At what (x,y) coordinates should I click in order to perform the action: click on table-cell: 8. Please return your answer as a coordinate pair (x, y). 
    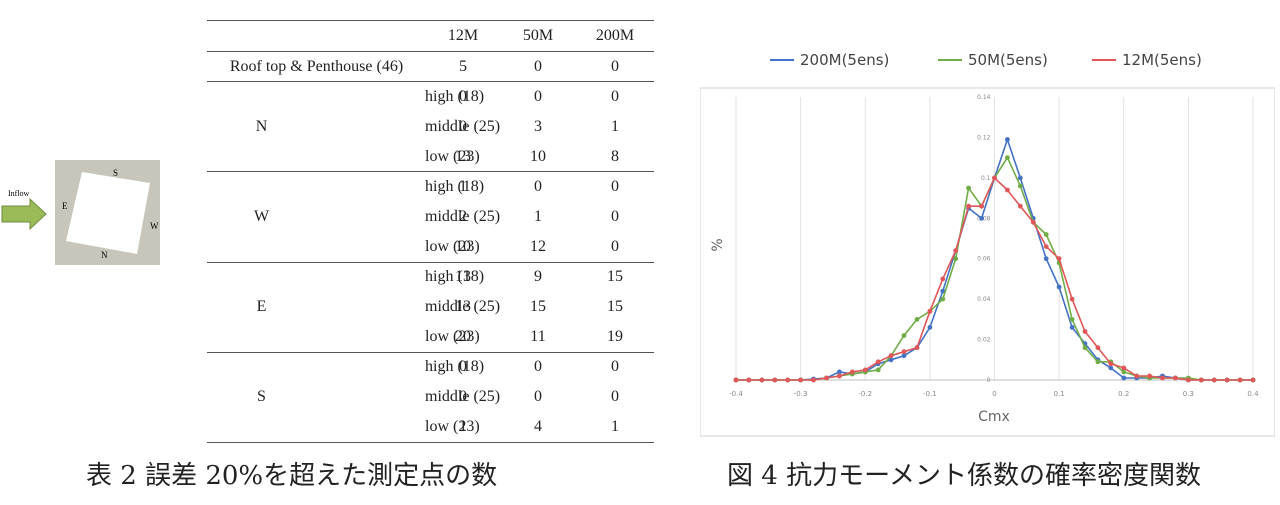
    Looking at the image, I should click on (615, 156).